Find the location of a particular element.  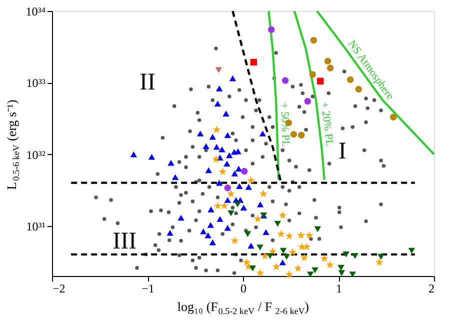

annotation: II is located at coordinates (148, 83).